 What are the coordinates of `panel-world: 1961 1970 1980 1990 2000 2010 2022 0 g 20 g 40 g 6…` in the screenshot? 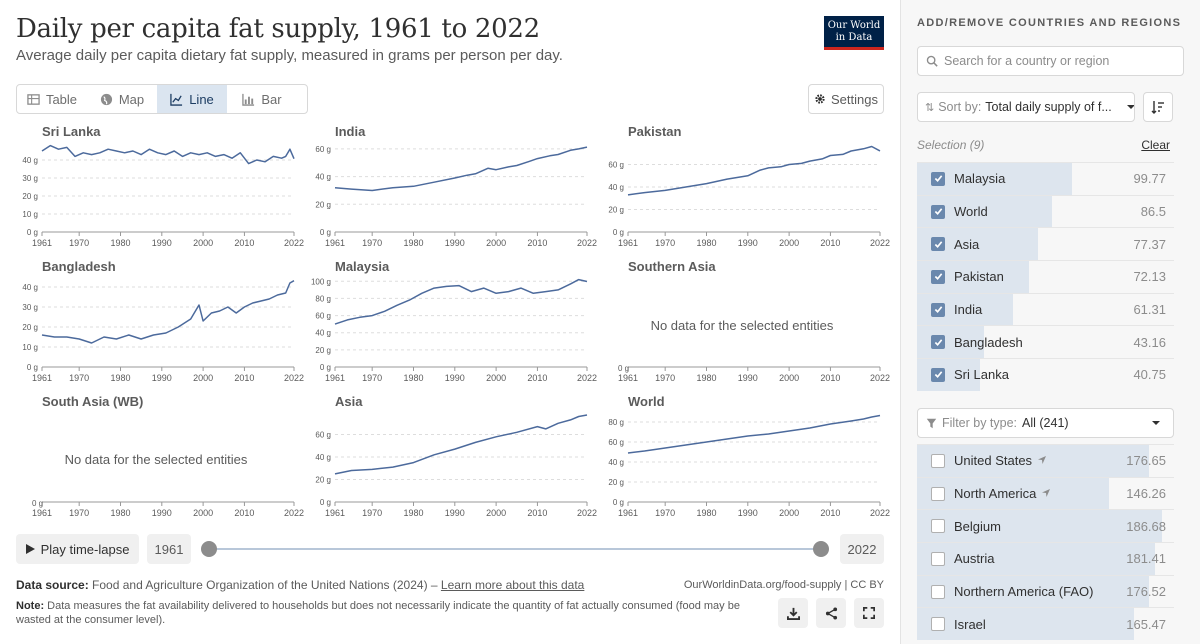 It's located at (746, 458).